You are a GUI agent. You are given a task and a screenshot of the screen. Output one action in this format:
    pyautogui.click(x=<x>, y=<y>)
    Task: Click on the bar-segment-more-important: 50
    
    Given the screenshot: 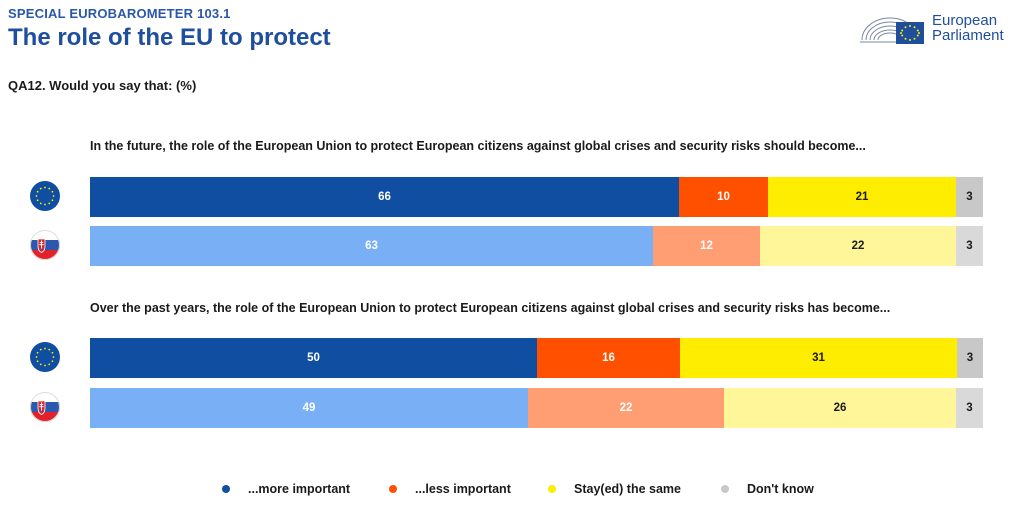 What is the action you would take?
    pyautogui.click(x=313, y=358)
    